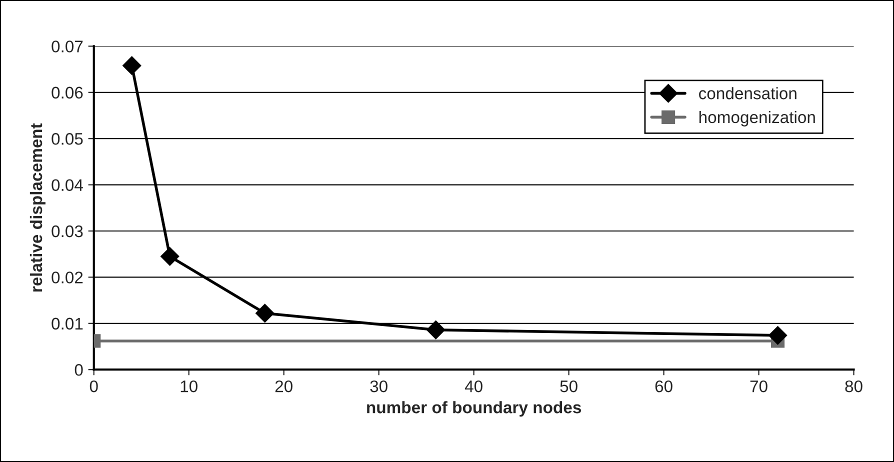 The image size is (894, 462). I want to click on x-tick-label: 40, so click(473, 386).